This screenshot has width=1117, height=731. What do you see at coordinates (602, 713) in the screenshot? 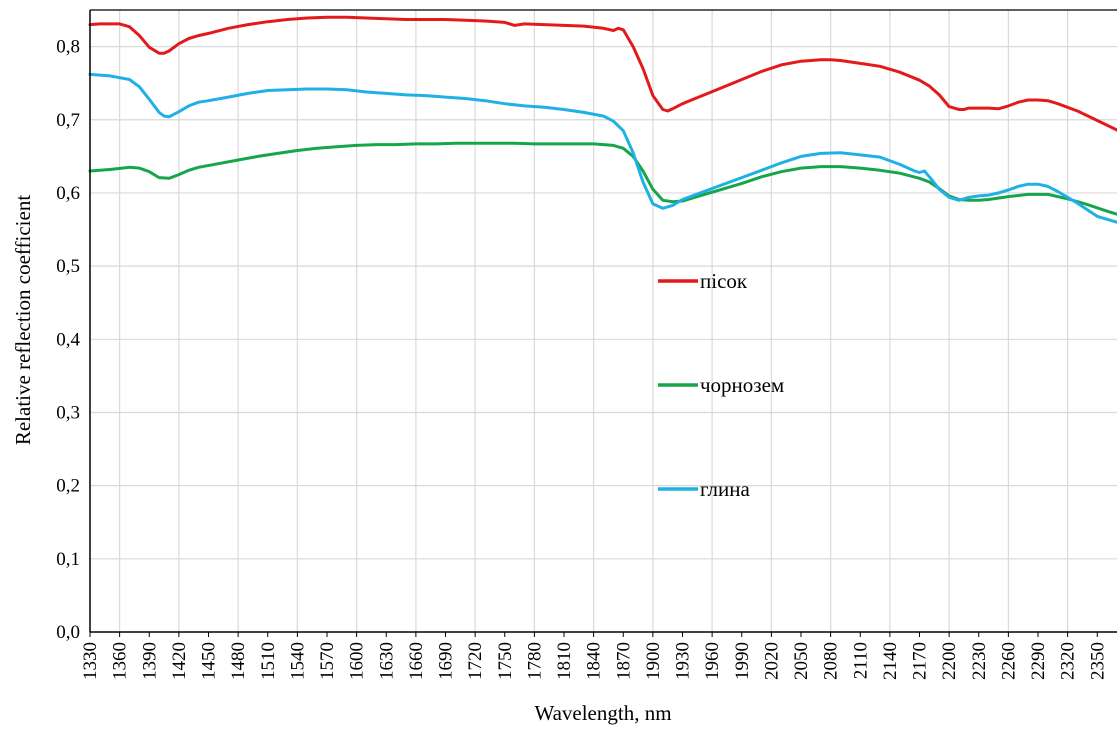
I see `x-axis-title: Wavelength, nm` at bounding box center [602, 713].